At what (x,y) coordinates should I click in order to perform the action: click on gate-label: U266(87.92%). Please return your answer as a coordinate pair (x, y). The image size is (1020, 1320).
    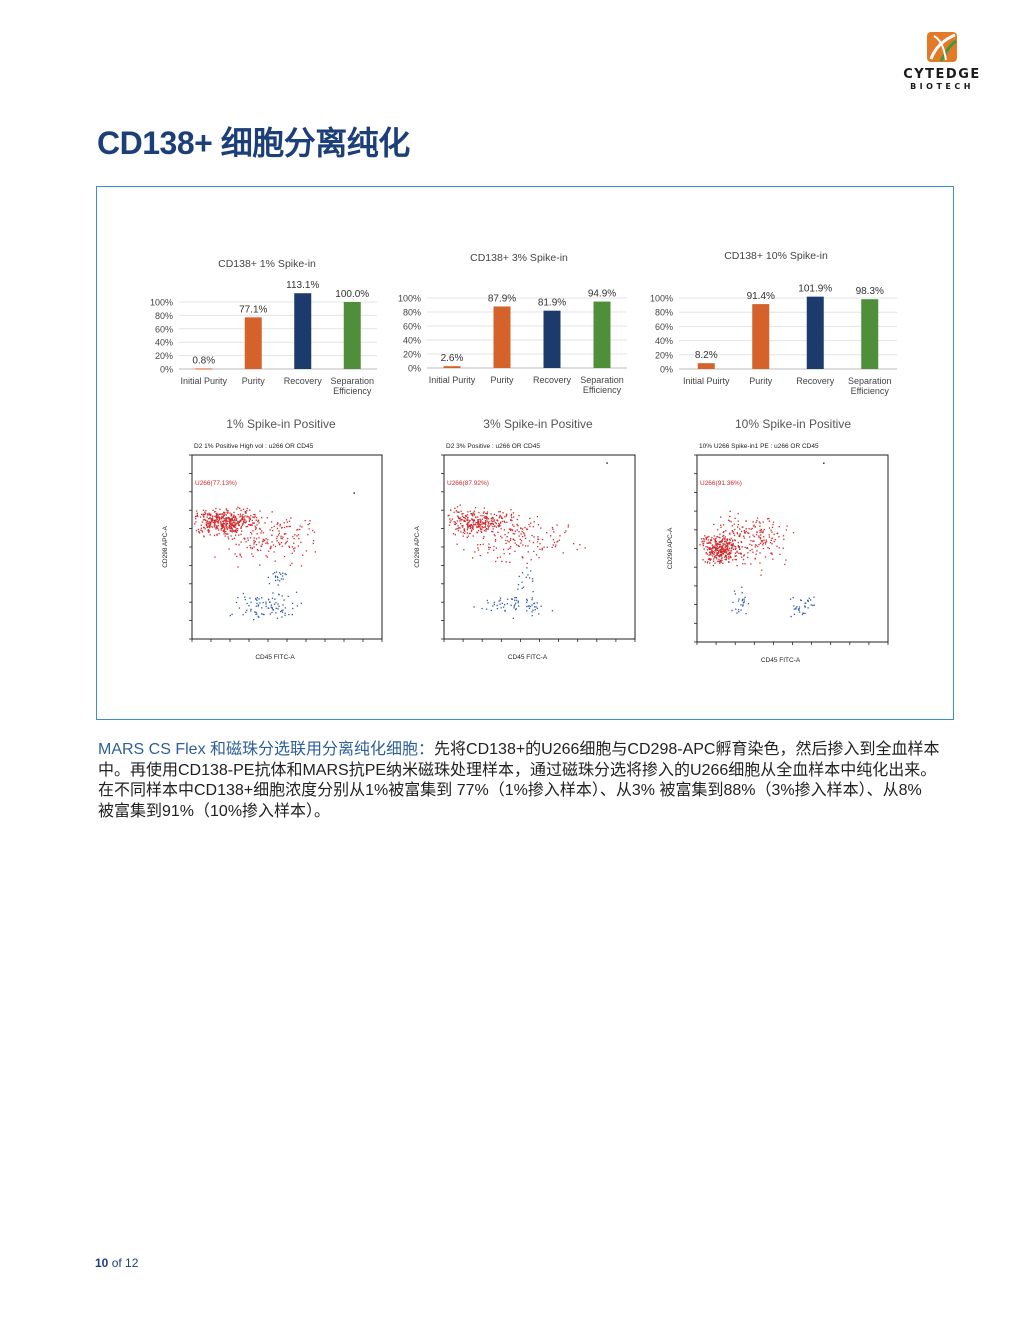
    Looking at the image, I should click on (468, 483).